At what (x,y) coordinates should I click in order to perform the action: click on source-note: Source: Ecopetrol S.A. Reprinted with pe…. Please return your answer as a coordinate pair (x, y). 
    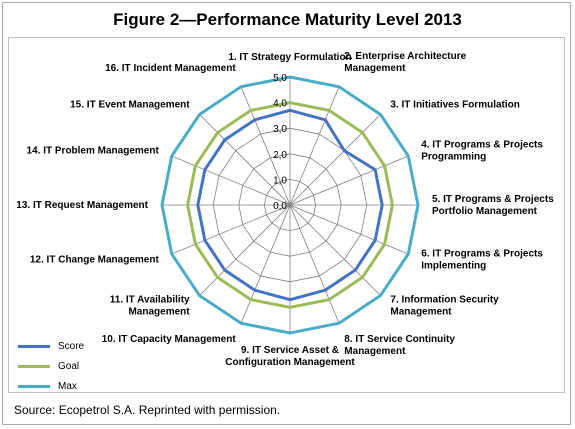
    Looking at the image, I should click on (147, 410).